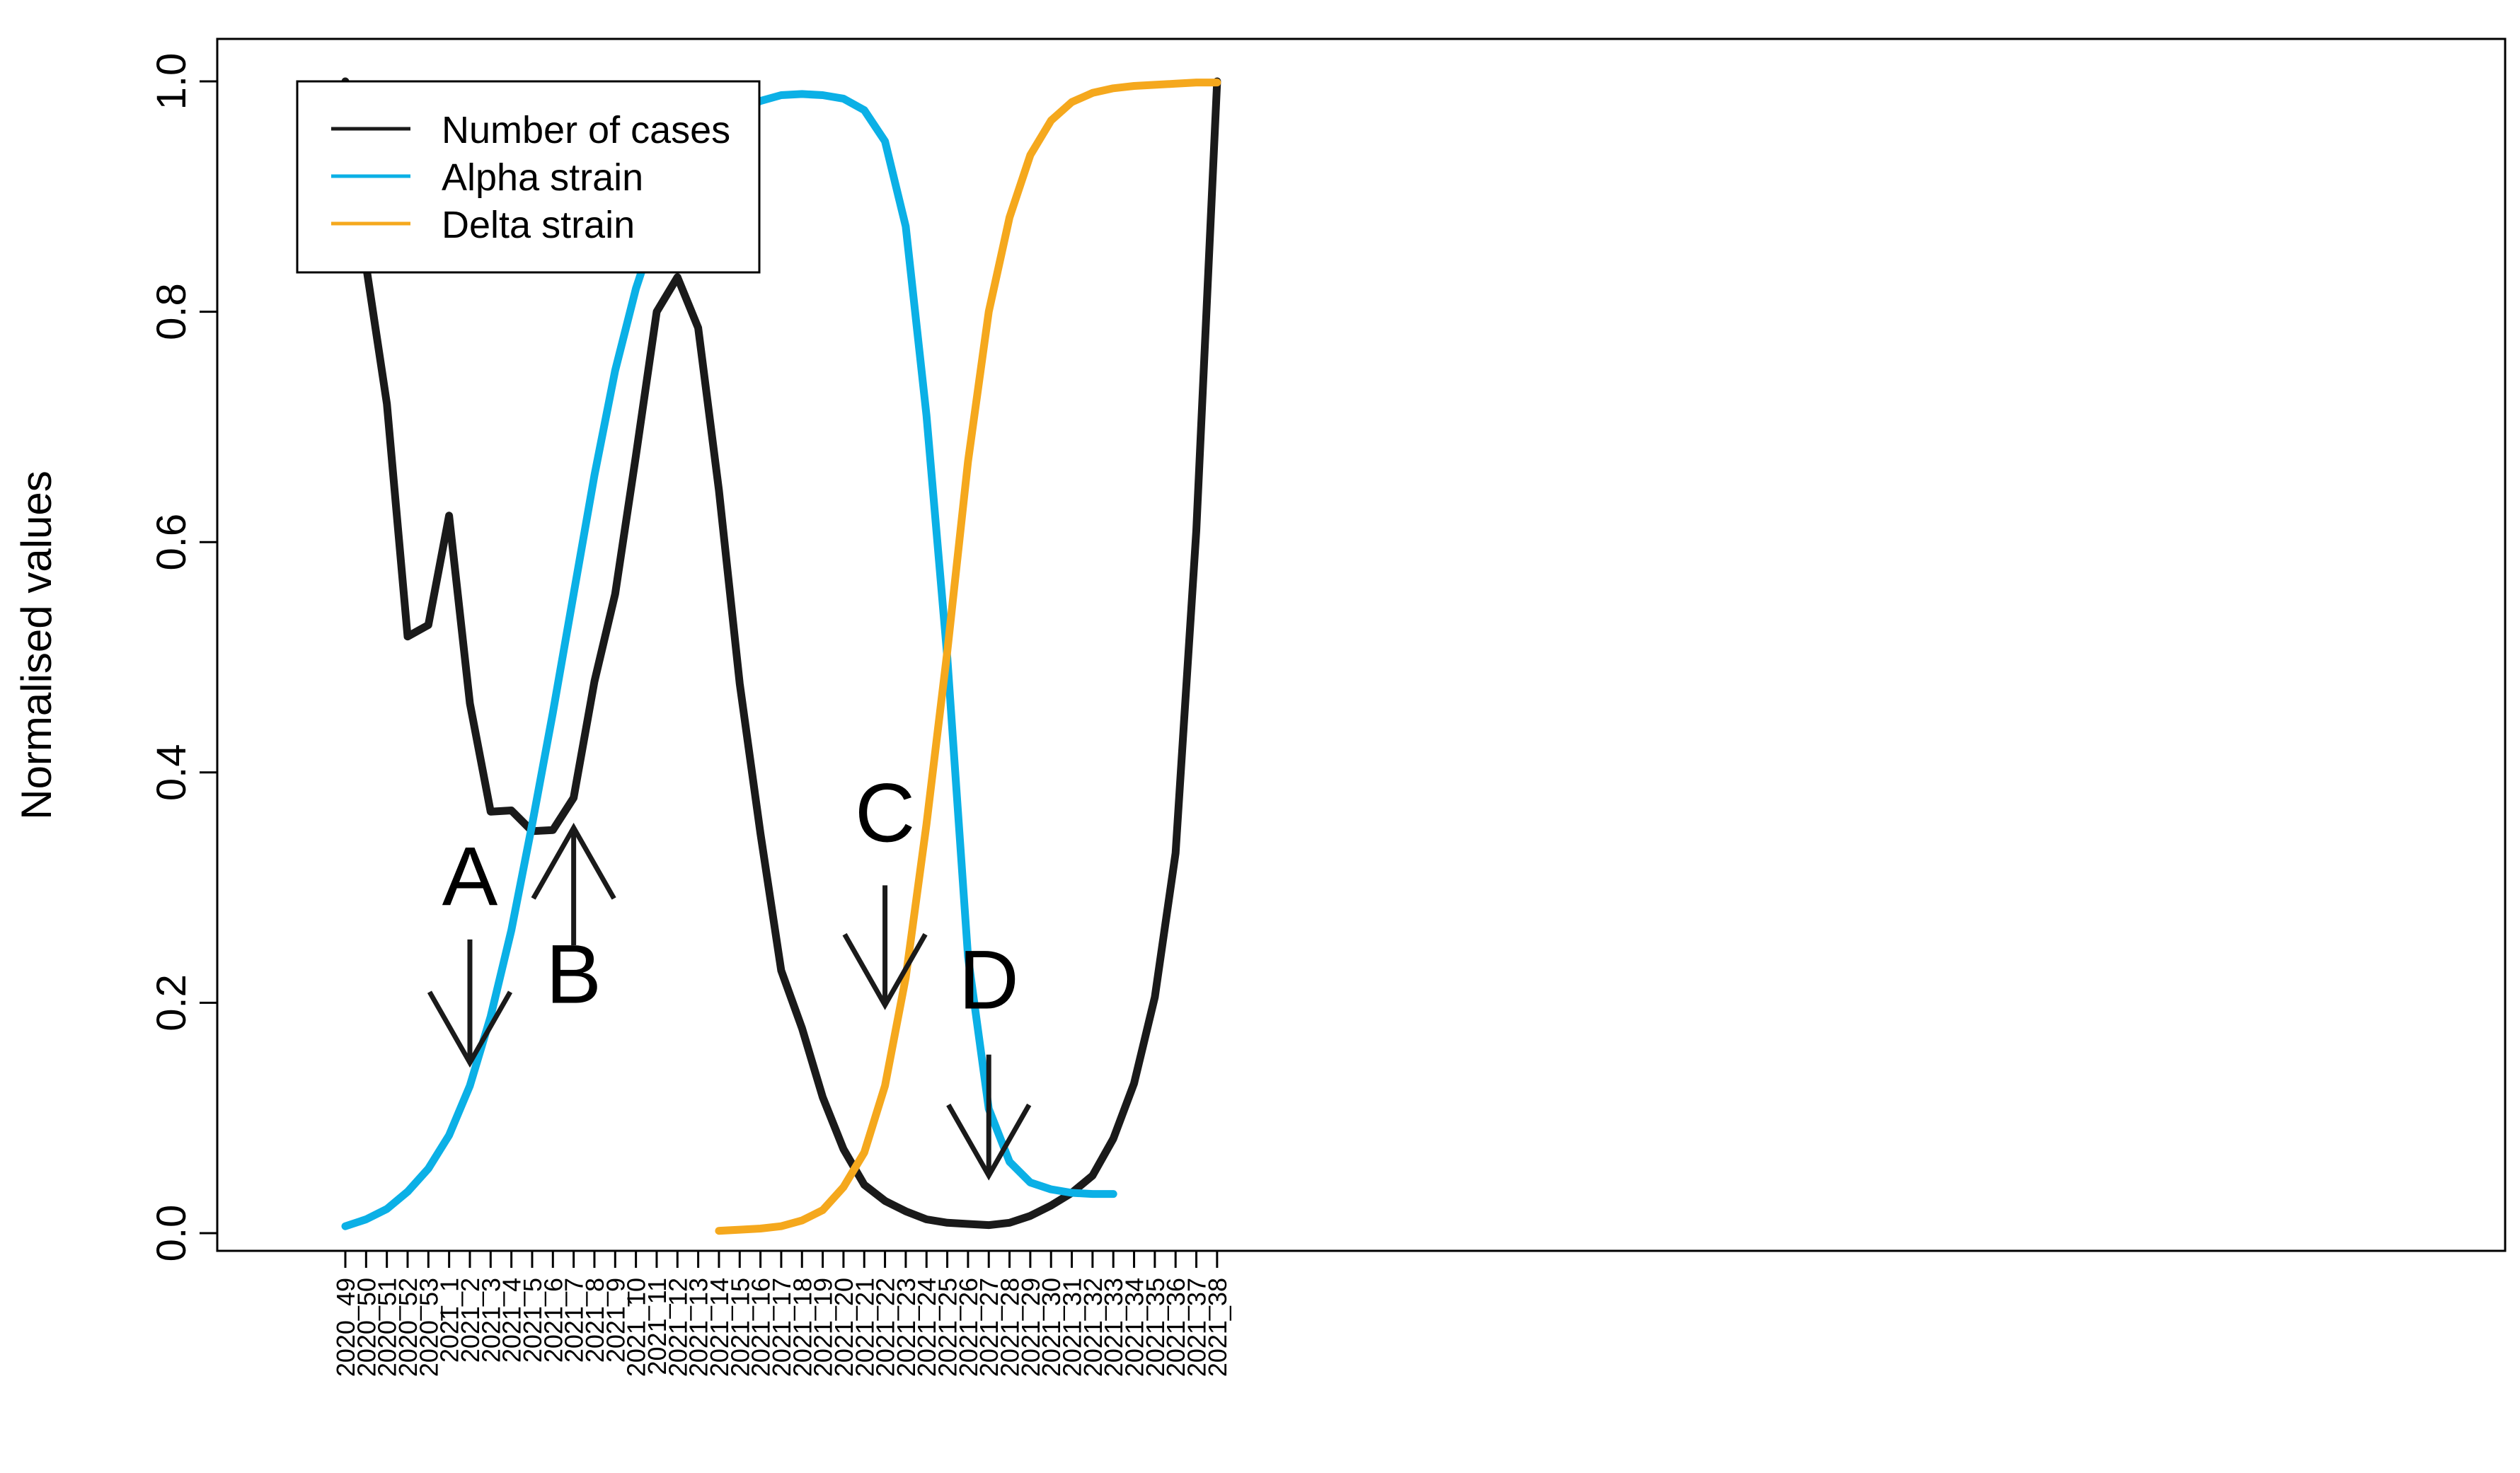 The width and height of the screenshot is (2520, 1473). What do you see at coordinates (471, 1320) in the screenshot?
I see `x-tick-label: 2021_2` at bounding box center [471, 1320].